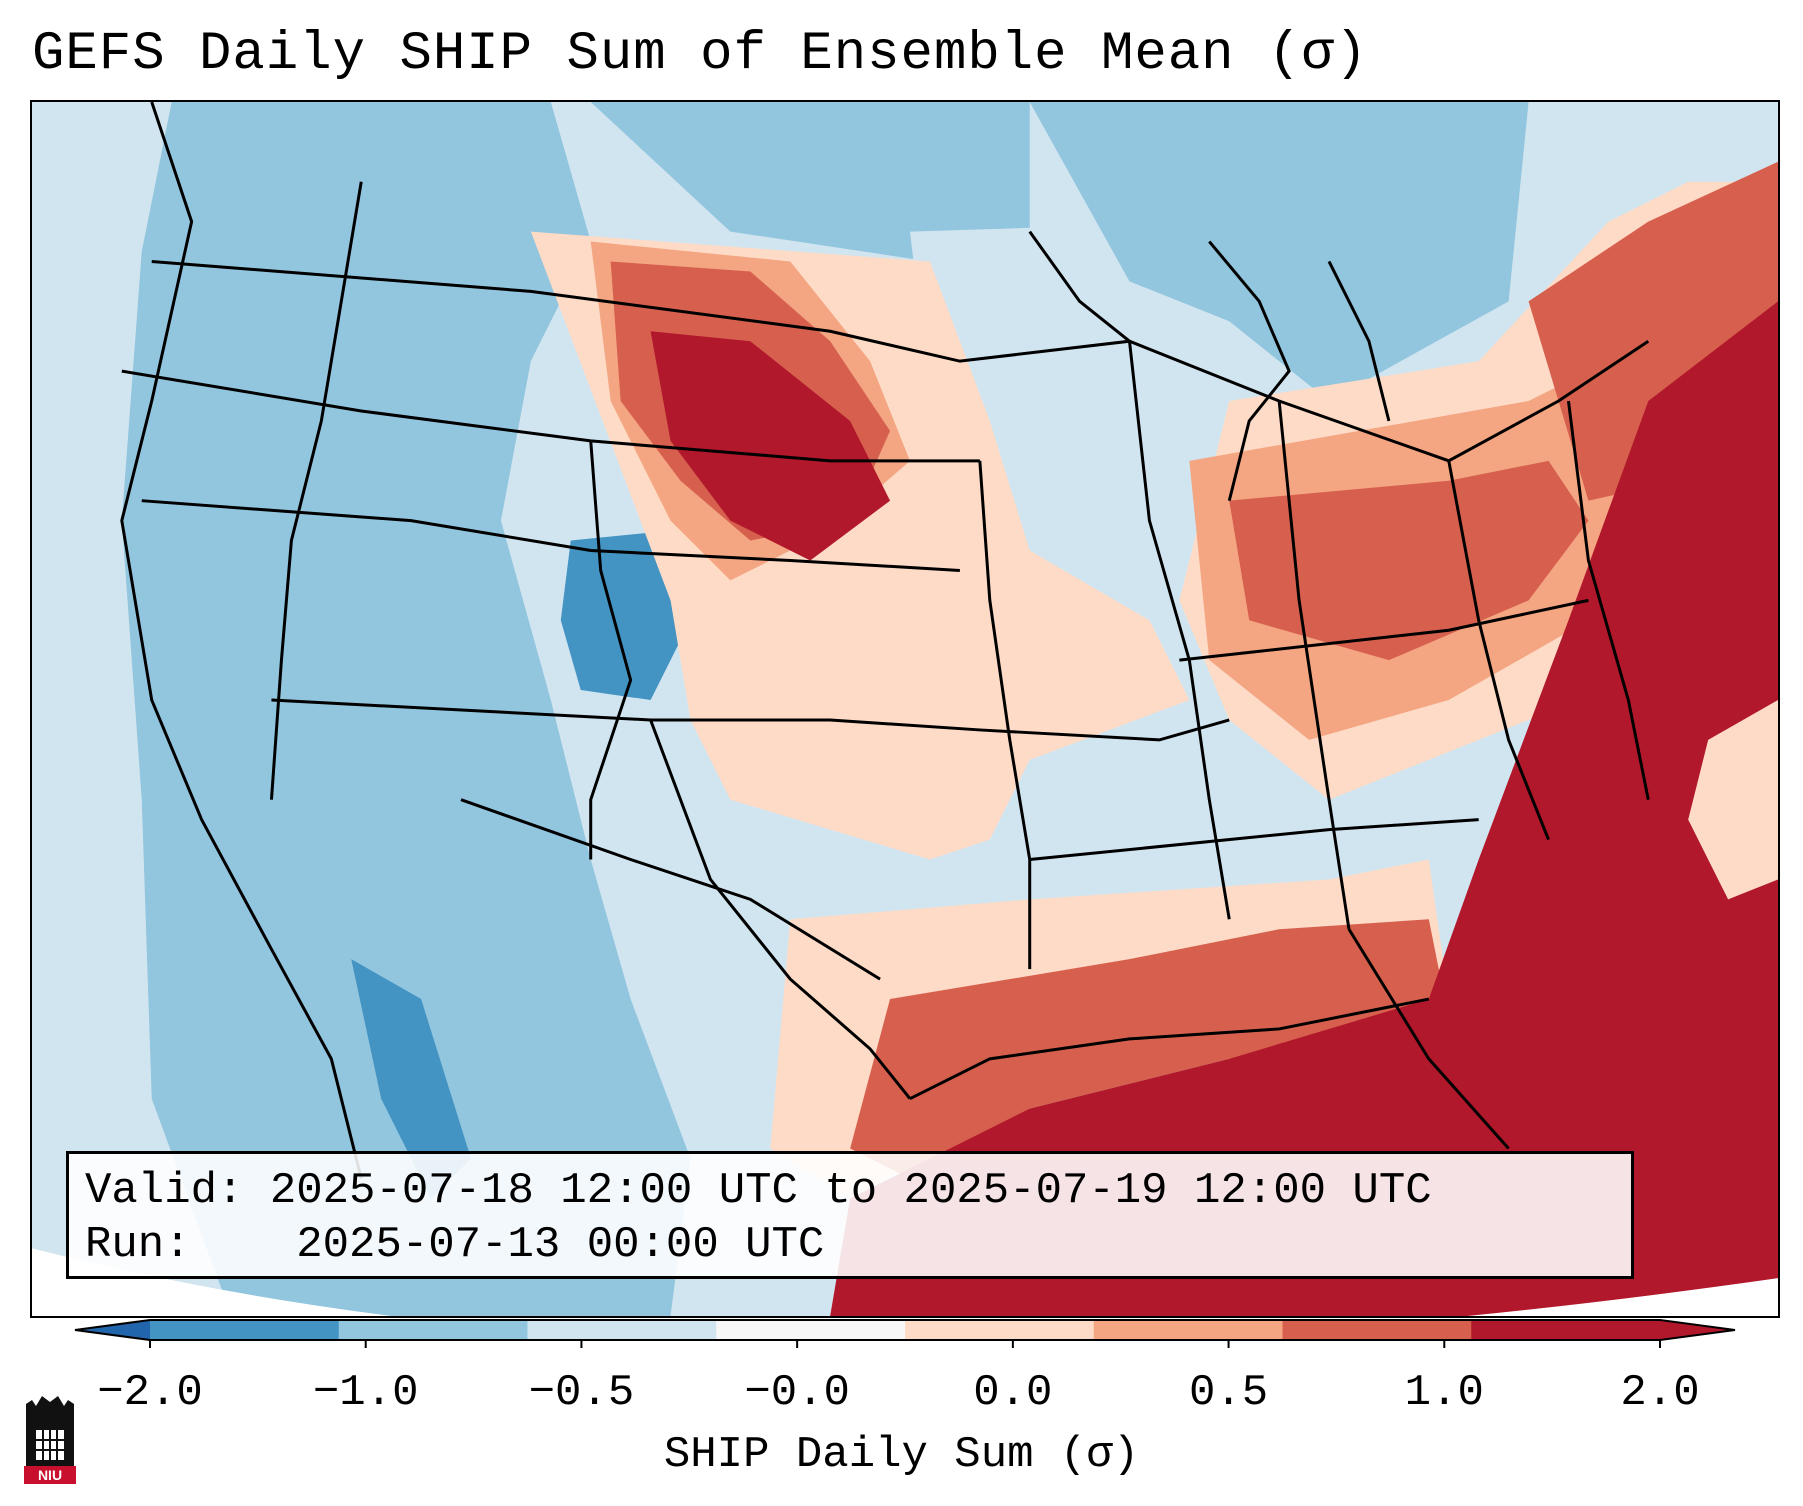  What do you see at coordinates (905, 1282) in the screenshot?
I see `outside-domain-arc` at bounding box center [905, 1282].